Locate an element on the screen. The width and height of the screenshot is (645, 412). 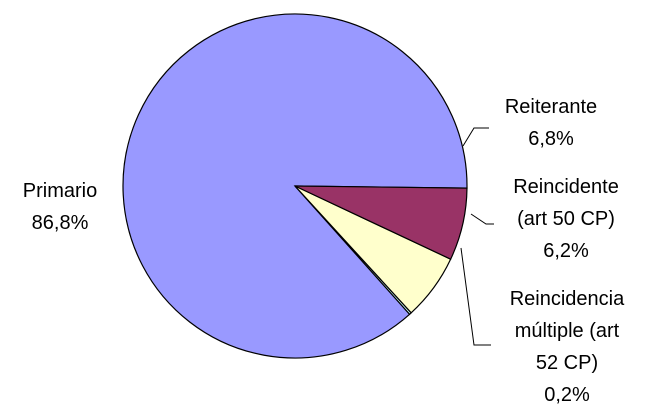
slice-label-primario: Primario is located at coordinates (60, 191).